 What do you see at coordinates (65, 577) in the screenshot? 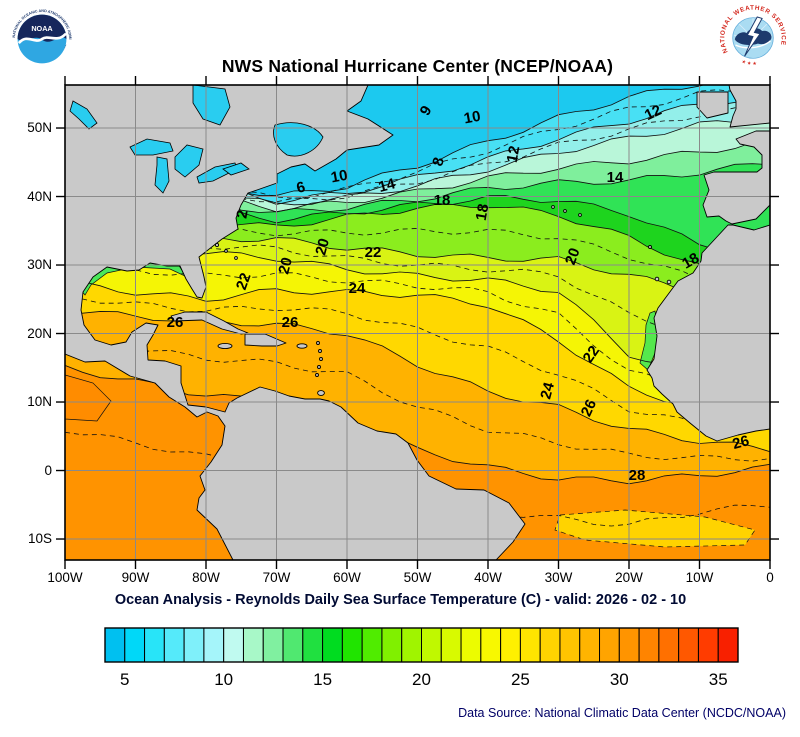
I see `lon-label-100W: 100W` at bounding box center [65, 577].